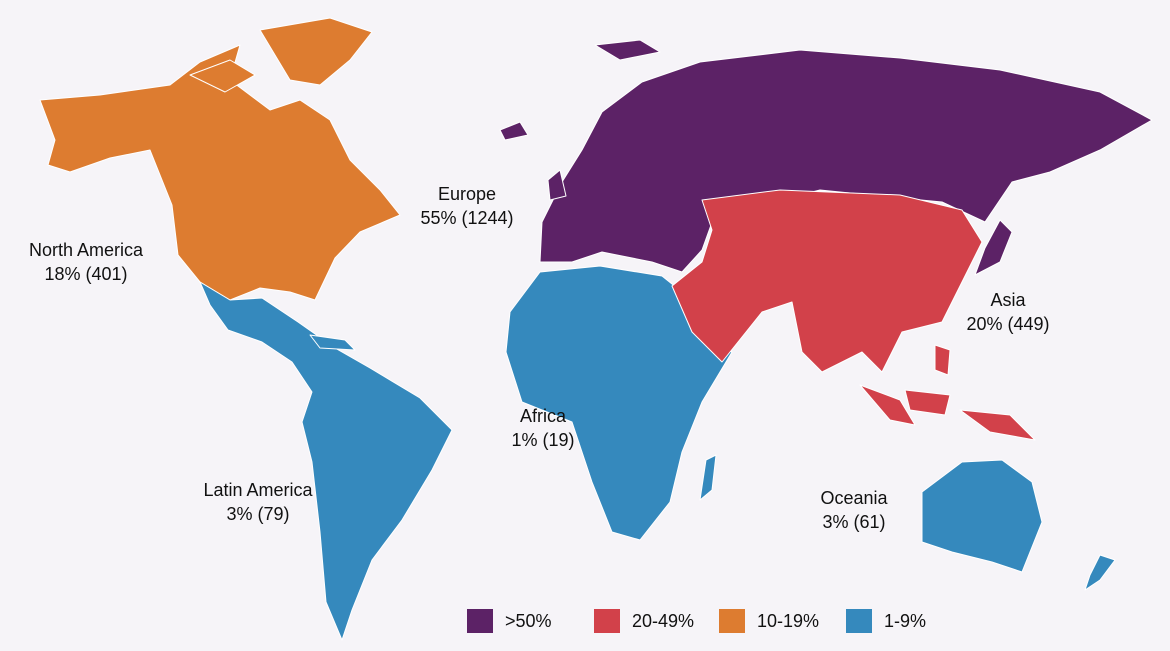 This screenshot has height=651, width=1170. Describe the element at coordinates (326, 461) in the screenshot. I see `latin-america-shape` at that location.